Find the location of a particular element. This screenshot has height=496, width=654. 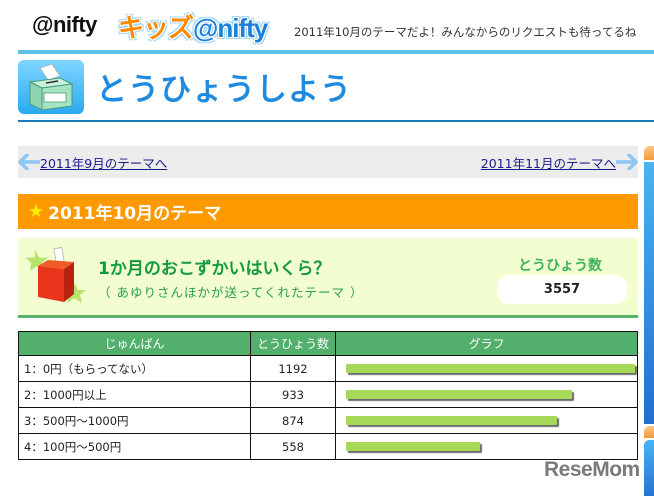

row-label: 1：0円（もらってない） is located at coordinates (134, 368).